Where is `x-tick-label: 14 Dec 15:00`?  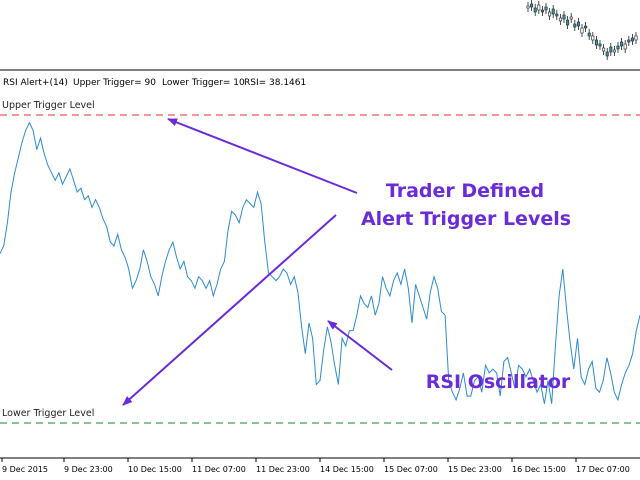
x-tick-label: 14 Dec 15:00 is located at coordinates (347, 469).